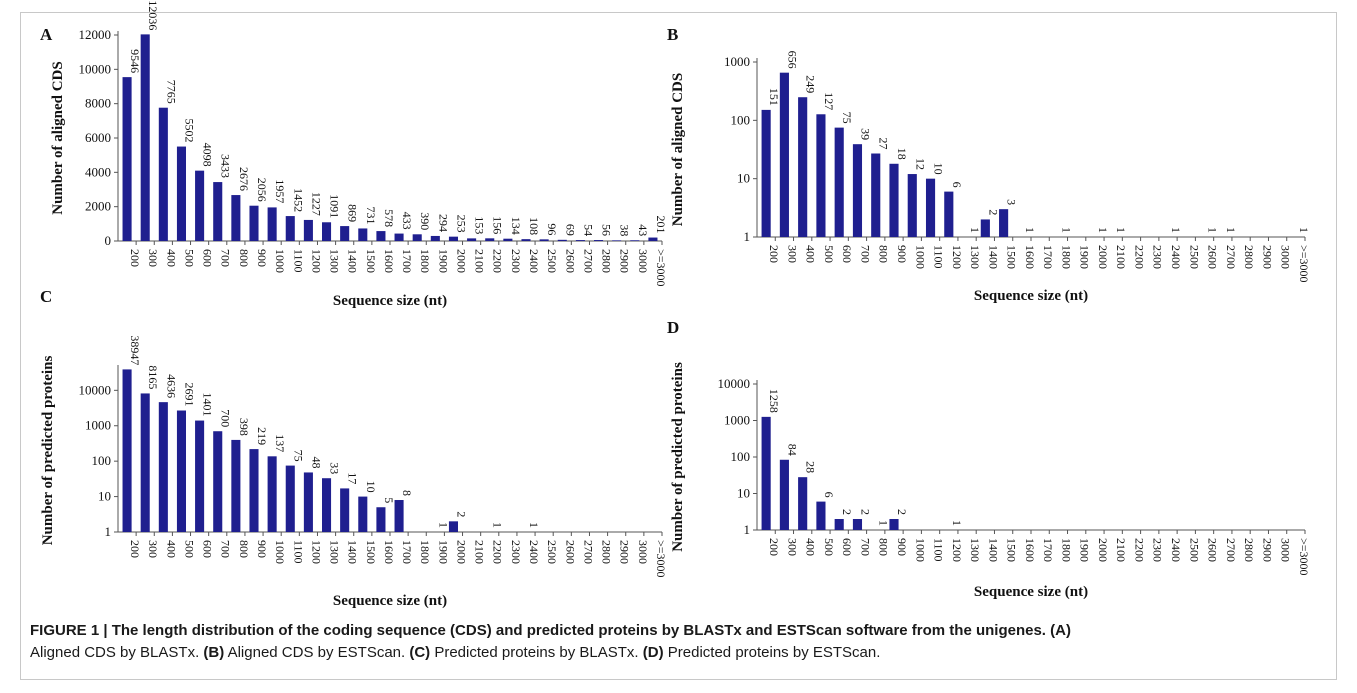  Describe the element at coordinates (884, 144) in the screenshot. I see `data-label: 27` at that location.